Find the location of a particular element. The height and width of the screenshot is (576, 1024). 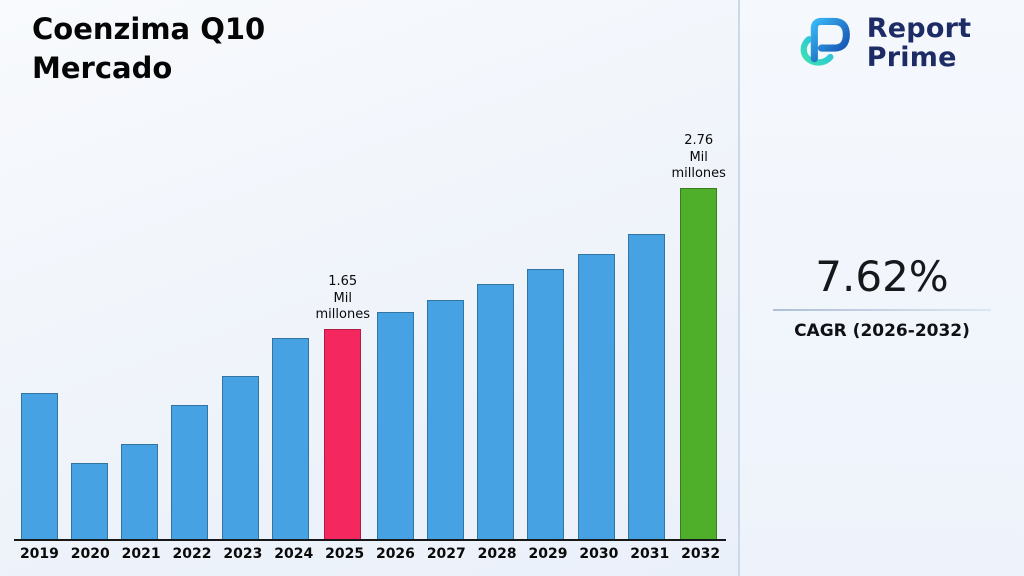

report-prime-logo-icon is located at coordinates (825, 43).